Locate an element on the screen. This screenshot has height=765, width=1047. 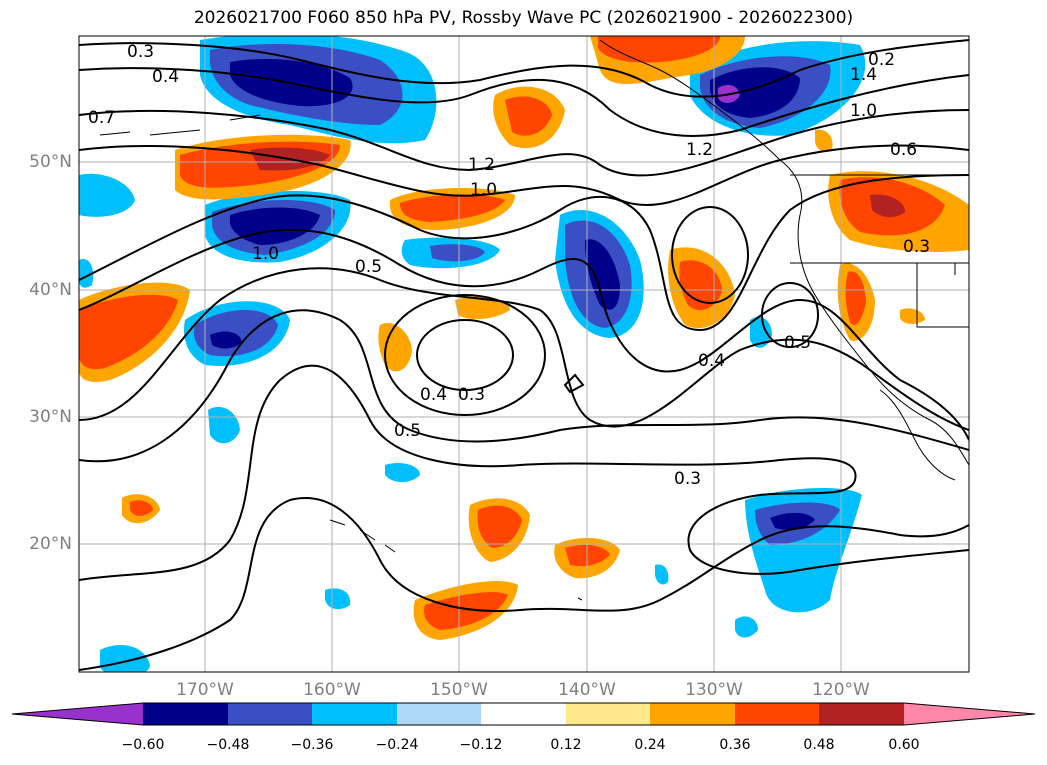
contour-label: 0.6 is located at coordinates (903, 150).